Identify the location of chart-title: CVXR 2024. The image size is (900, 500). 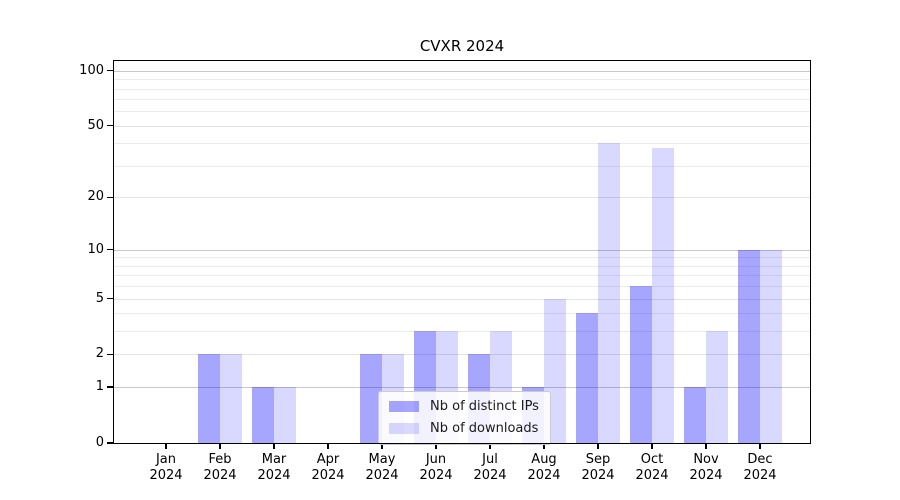
(462, 46).